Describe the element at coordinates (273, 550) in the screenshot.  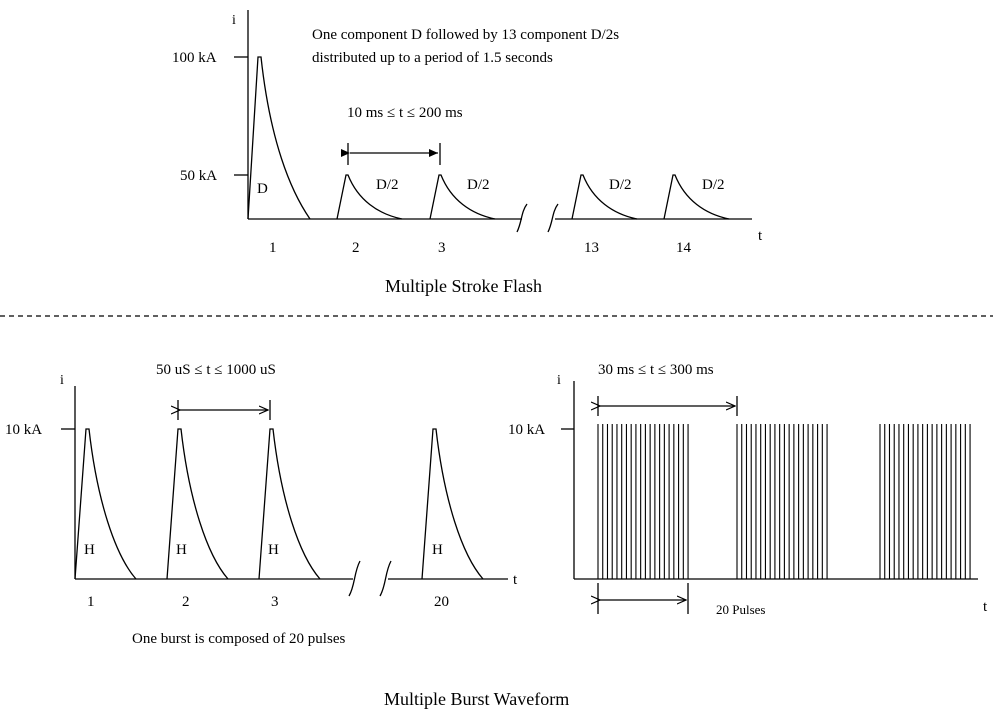
I see `bl-pulse-label-3: H` at that location.